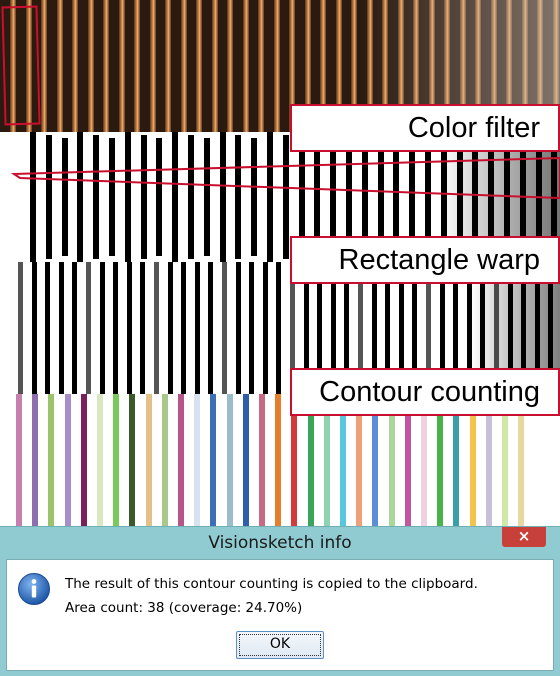 The width and height of the screenshot is (560, 676). I want to click on ok-button: OK, so click(280, 645).